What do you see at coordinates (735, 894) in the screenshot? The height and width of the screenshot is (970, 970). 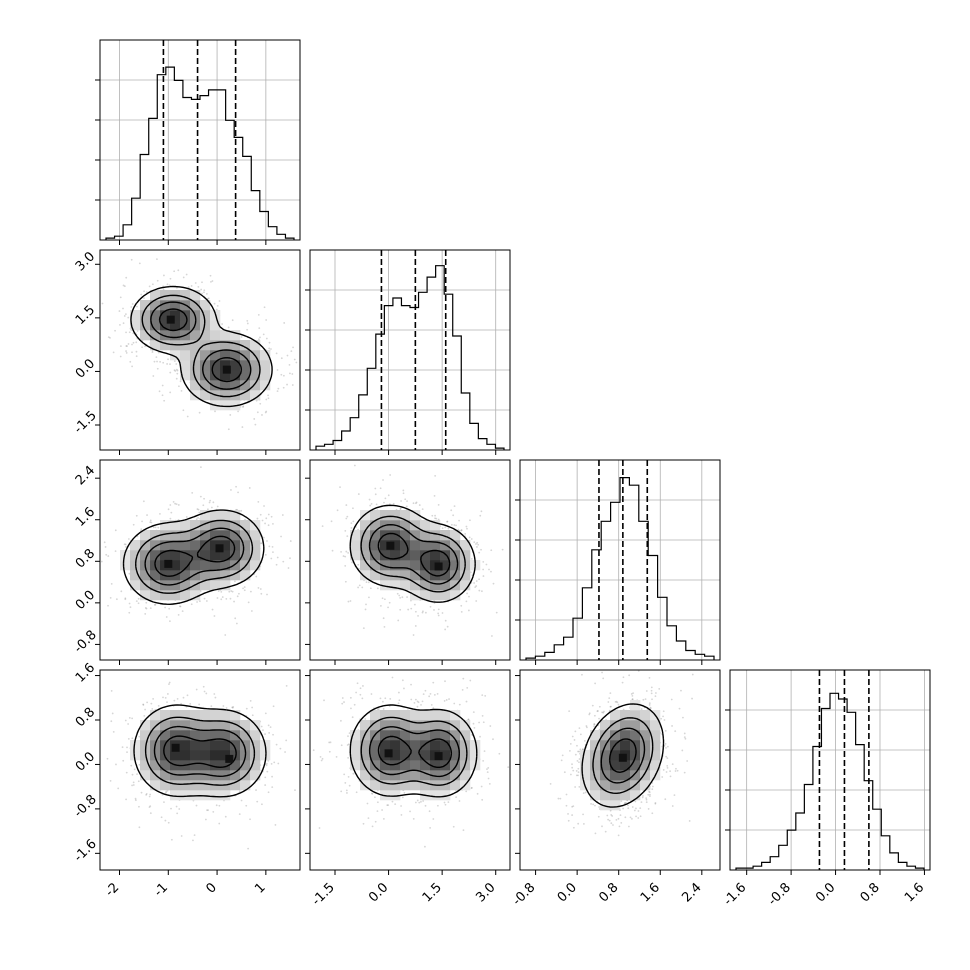 I see `x-tick-label: -1.6` at bounding box center [735, 894].